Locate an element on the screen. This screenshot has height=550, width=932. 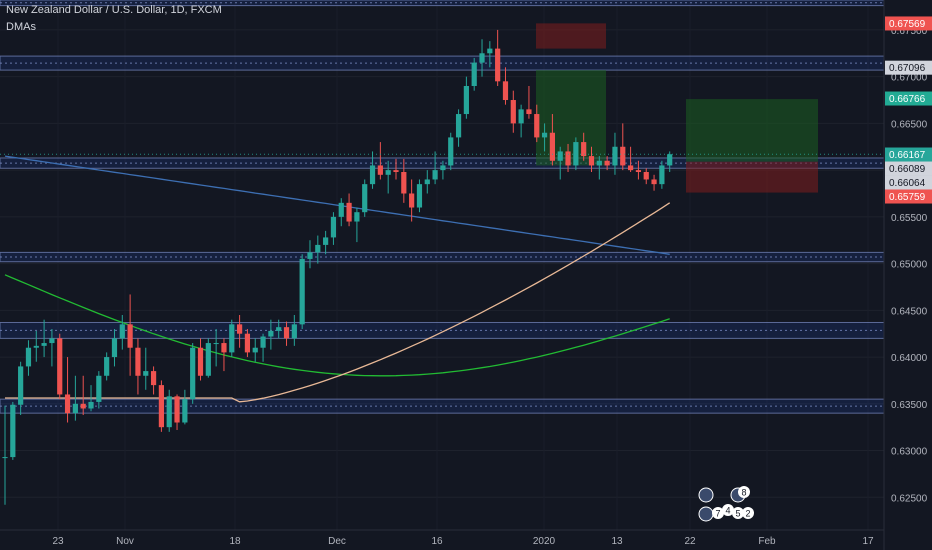
time-tick-label: Dec is located at coordinates (337, 541).